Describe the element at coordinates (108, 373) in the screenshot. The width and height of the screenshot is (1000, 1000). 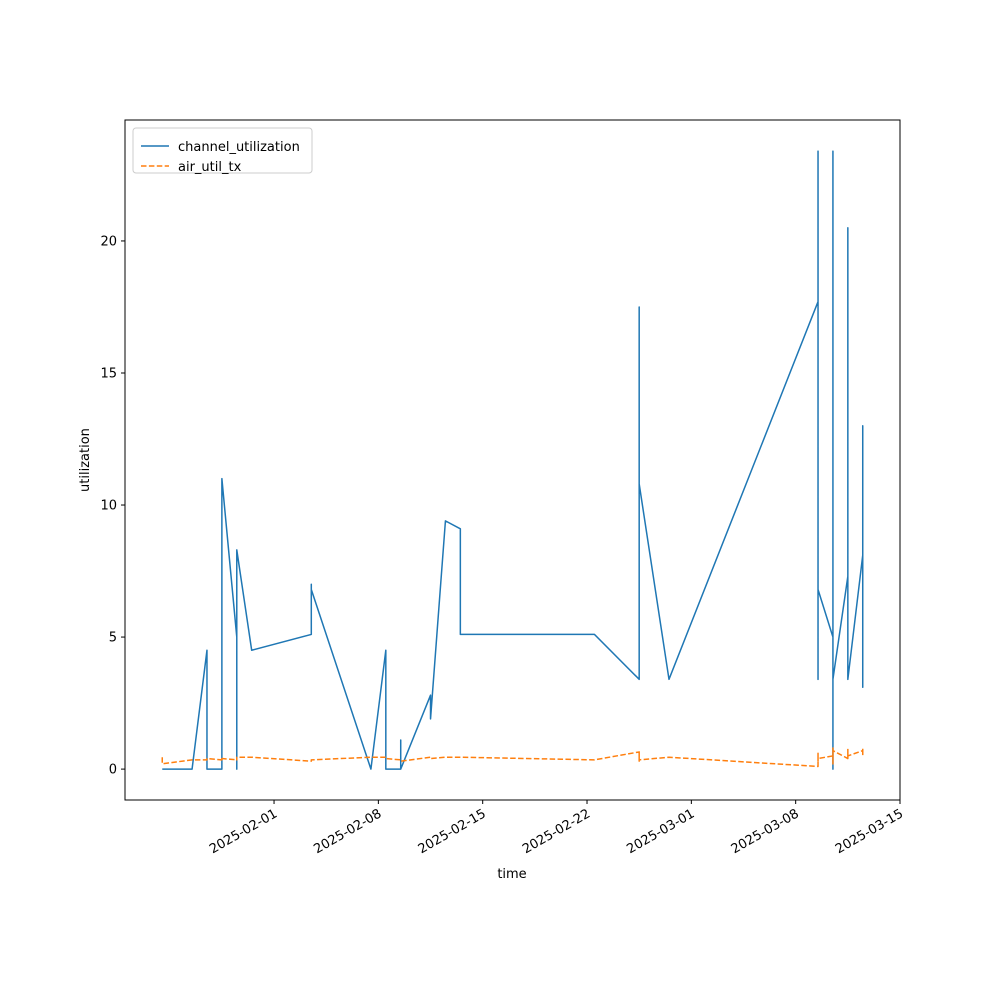
I see `y-tick-label: 15` at that location.